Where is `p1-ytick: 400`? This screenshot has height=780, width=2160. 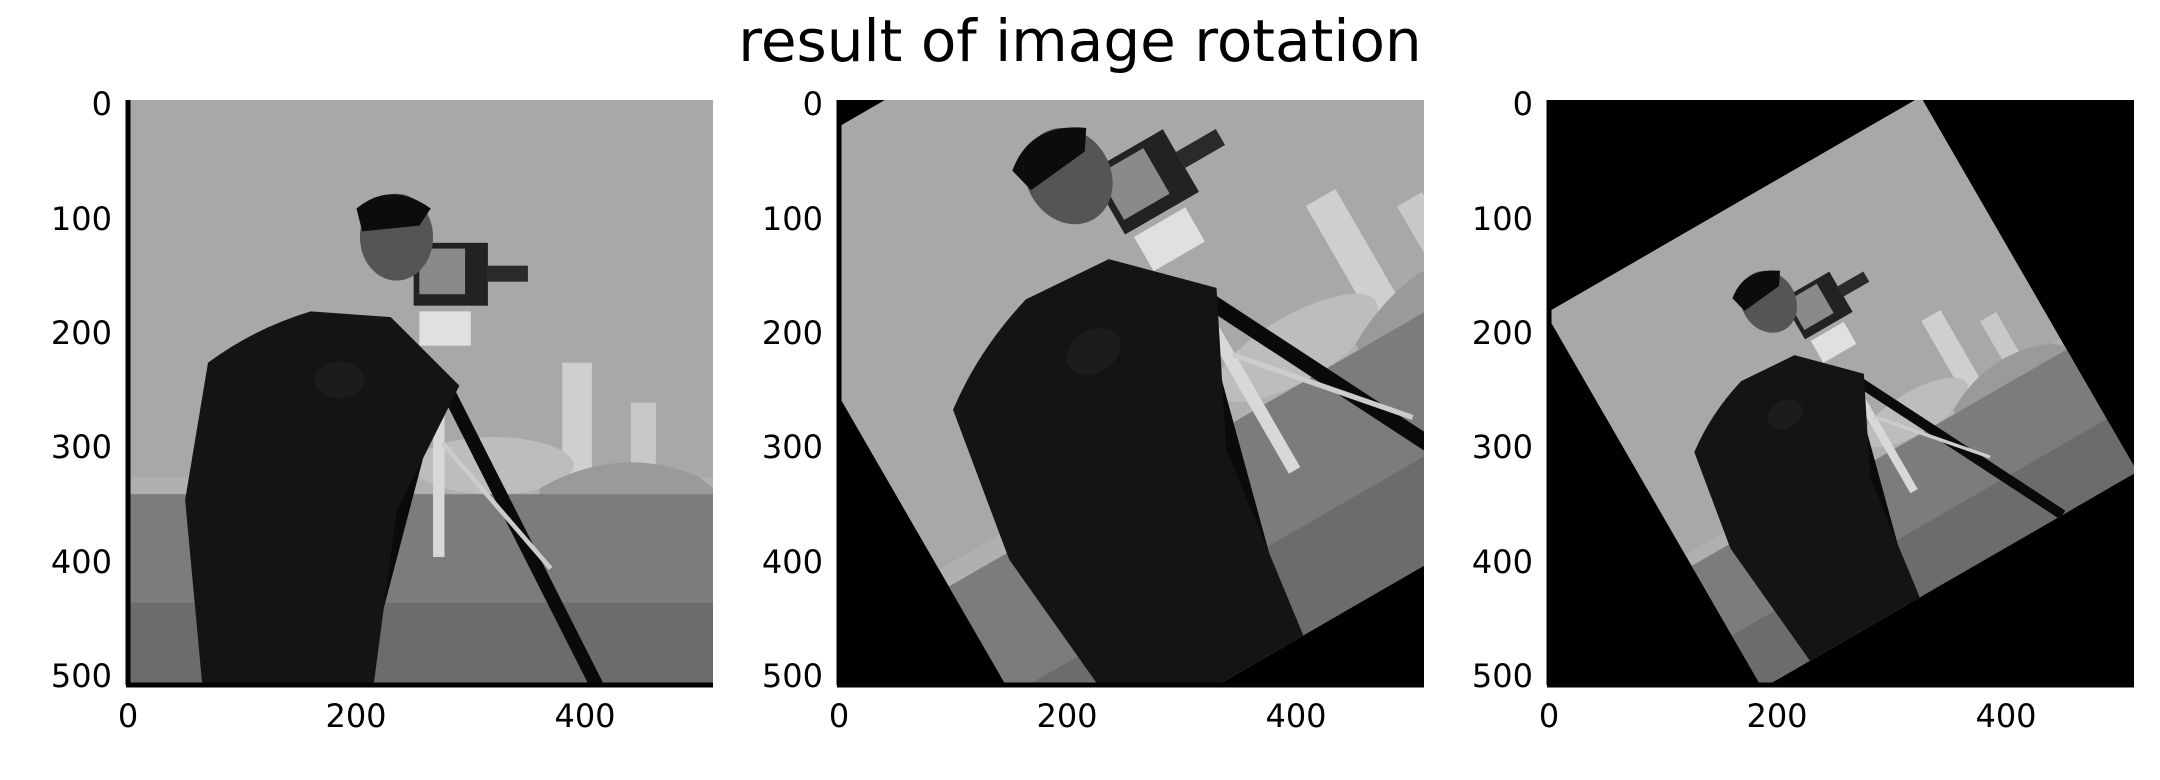
p1-ytick: 400 is located at coordinates (81, 562).